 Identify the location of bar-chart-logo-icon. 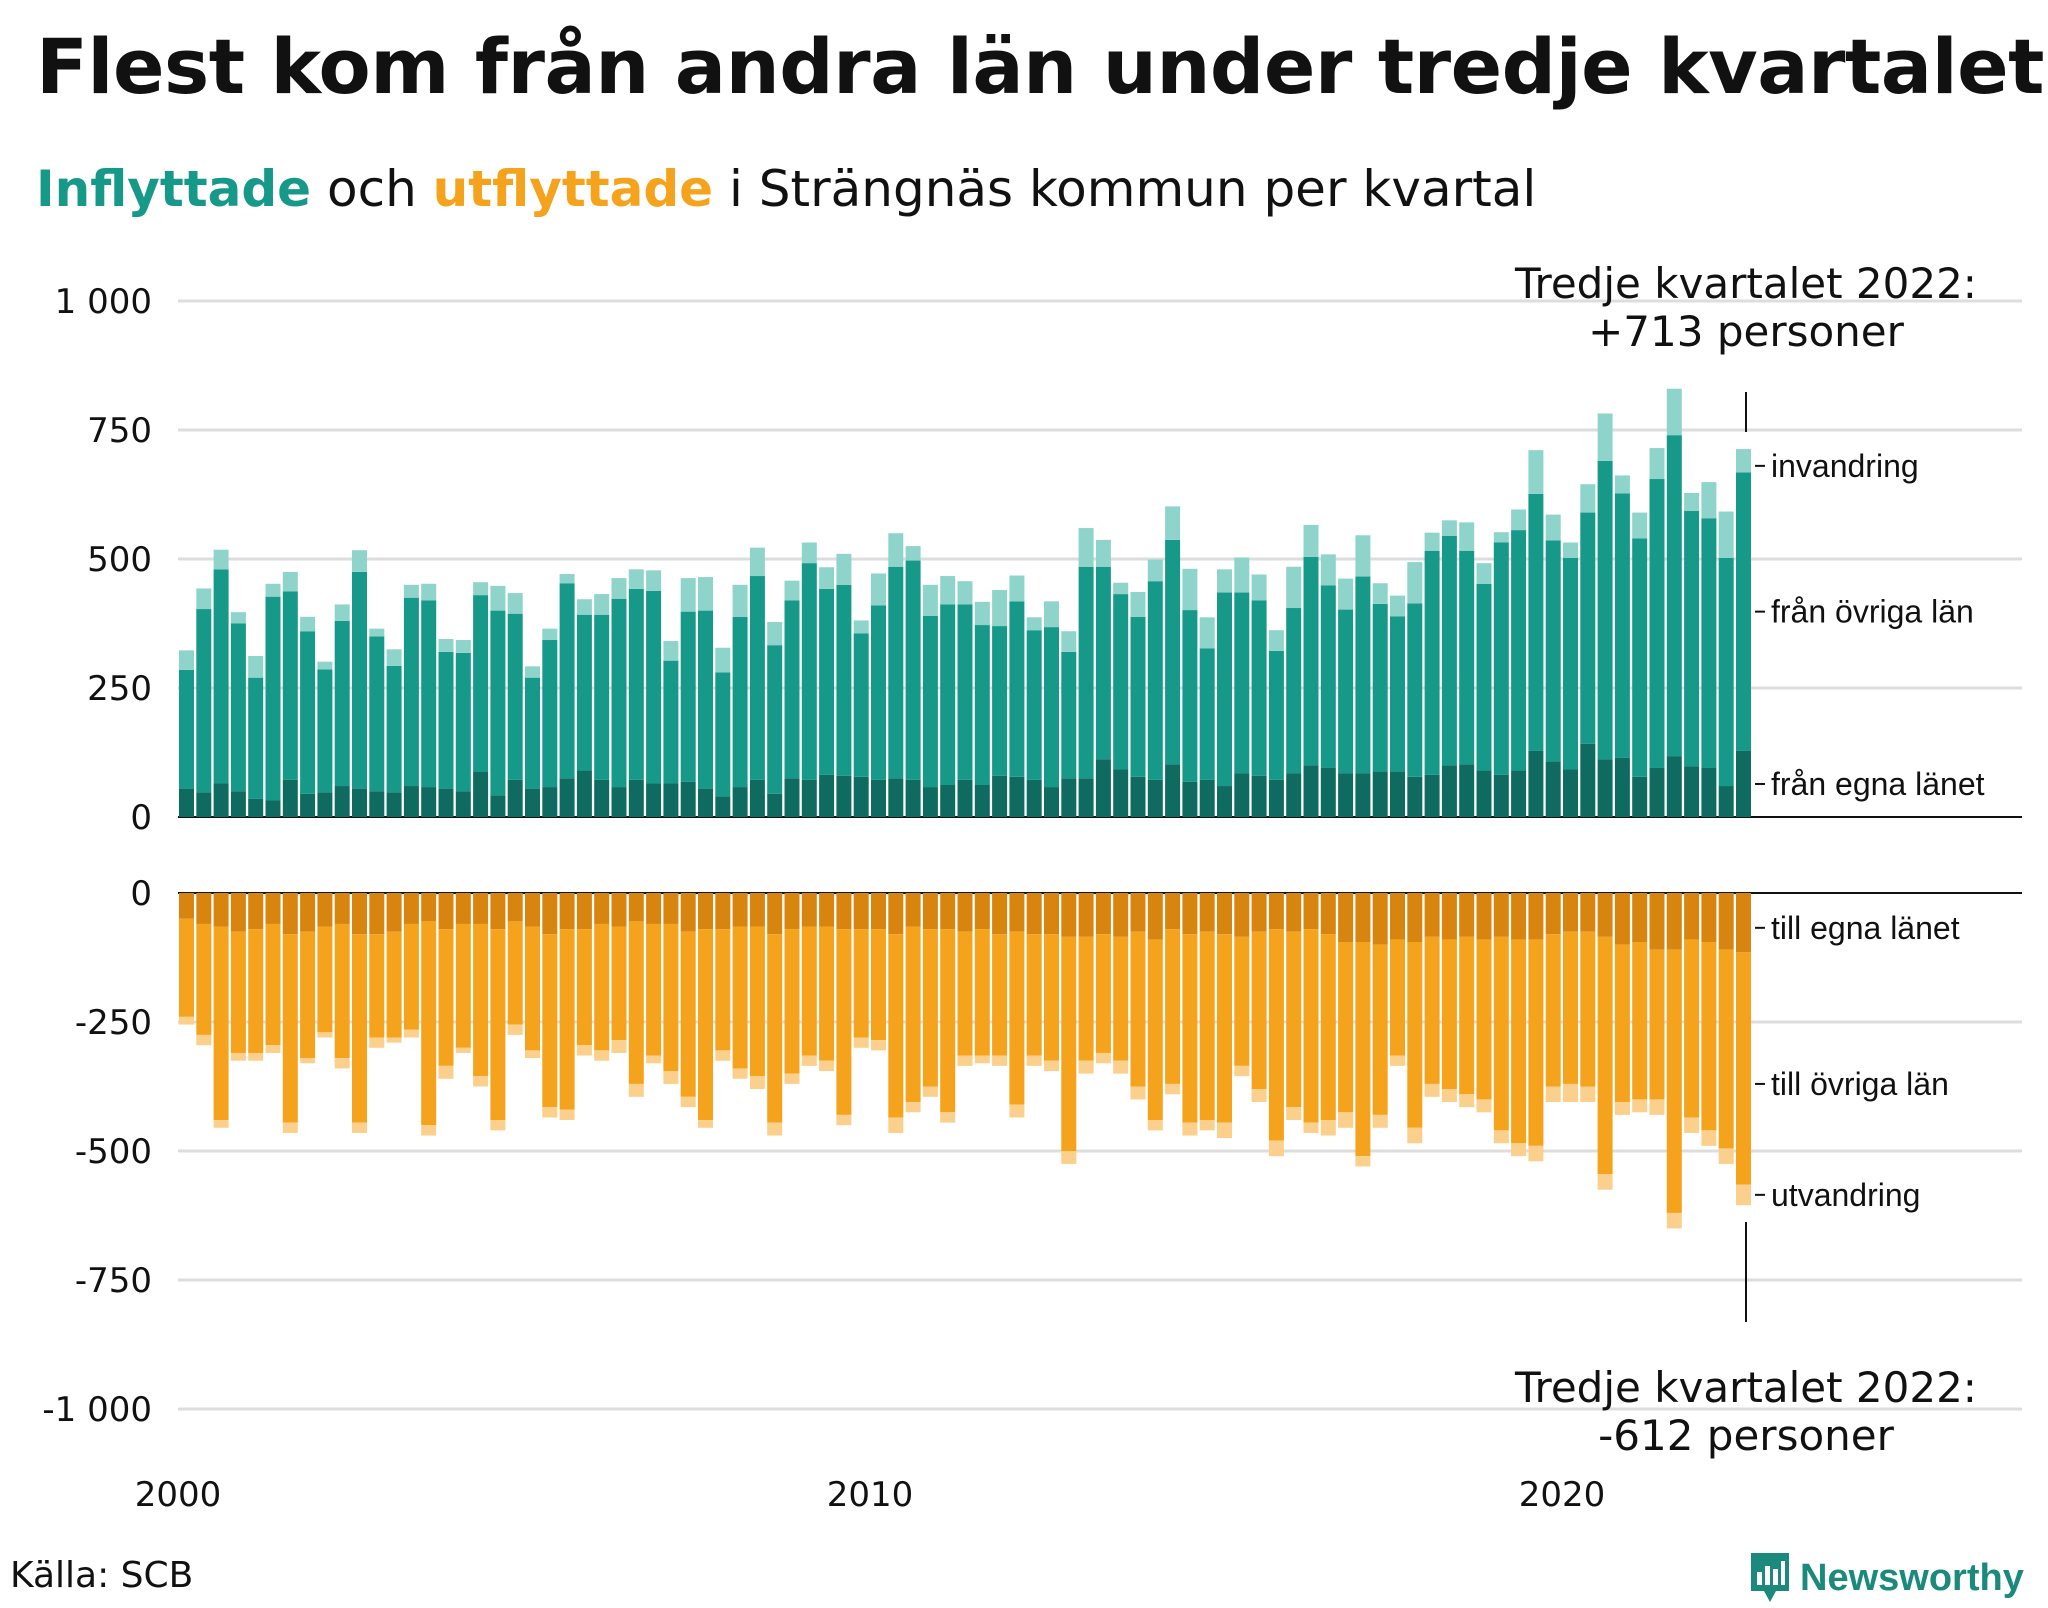
(1770, 1577).